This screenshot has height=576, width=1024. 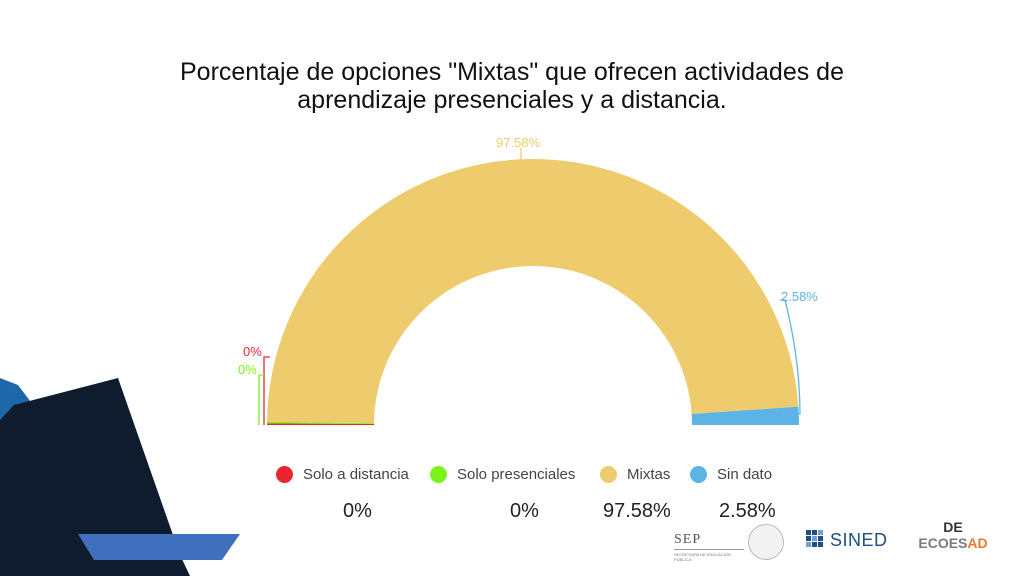 I want to click on sep-logo-subtext: SECRETARÍA DE EDUCACIÓN PÚBLICA, so click(x=702, y=557).